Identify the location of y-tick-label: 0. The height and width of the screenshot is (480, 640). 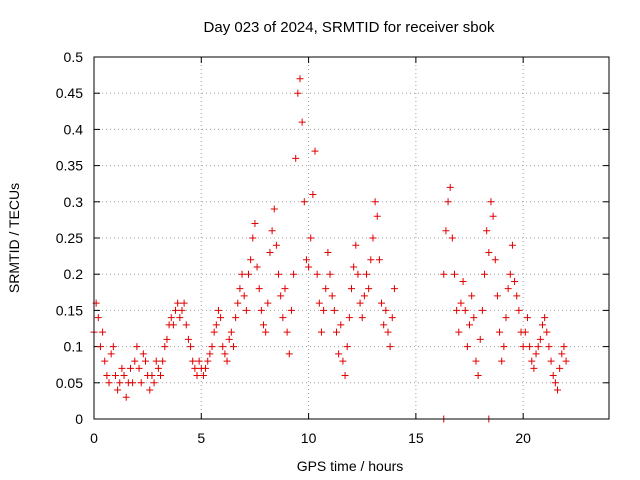
(79, 419).